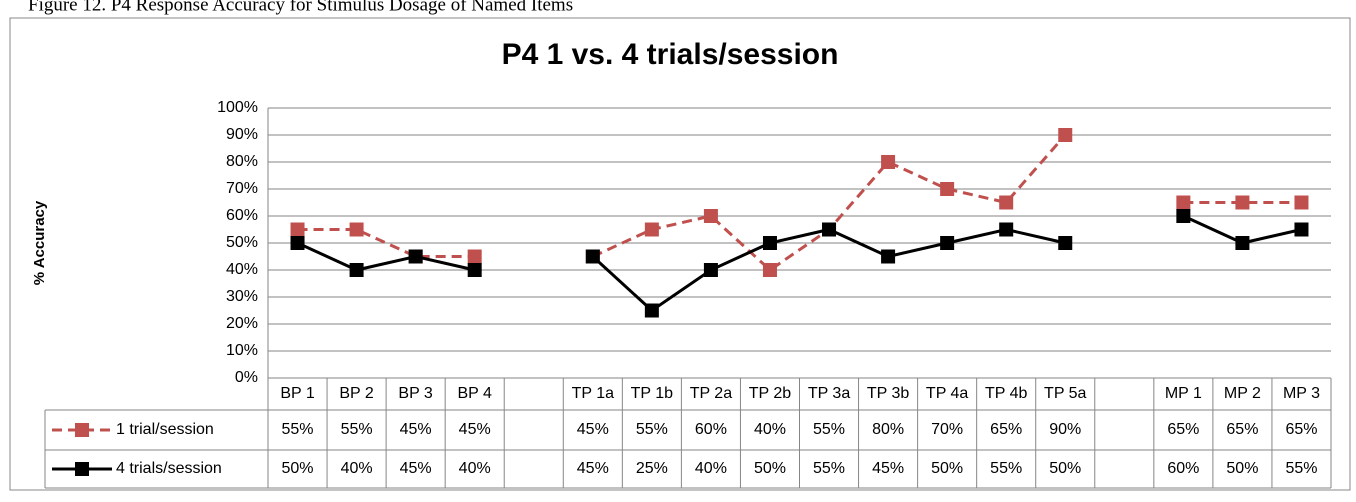 The width and height of the screenshot is (1356, 502). Describe the element at coordinates (169, 468) in the screenshot. I see `legend-label: 4 trials/session` at that location.